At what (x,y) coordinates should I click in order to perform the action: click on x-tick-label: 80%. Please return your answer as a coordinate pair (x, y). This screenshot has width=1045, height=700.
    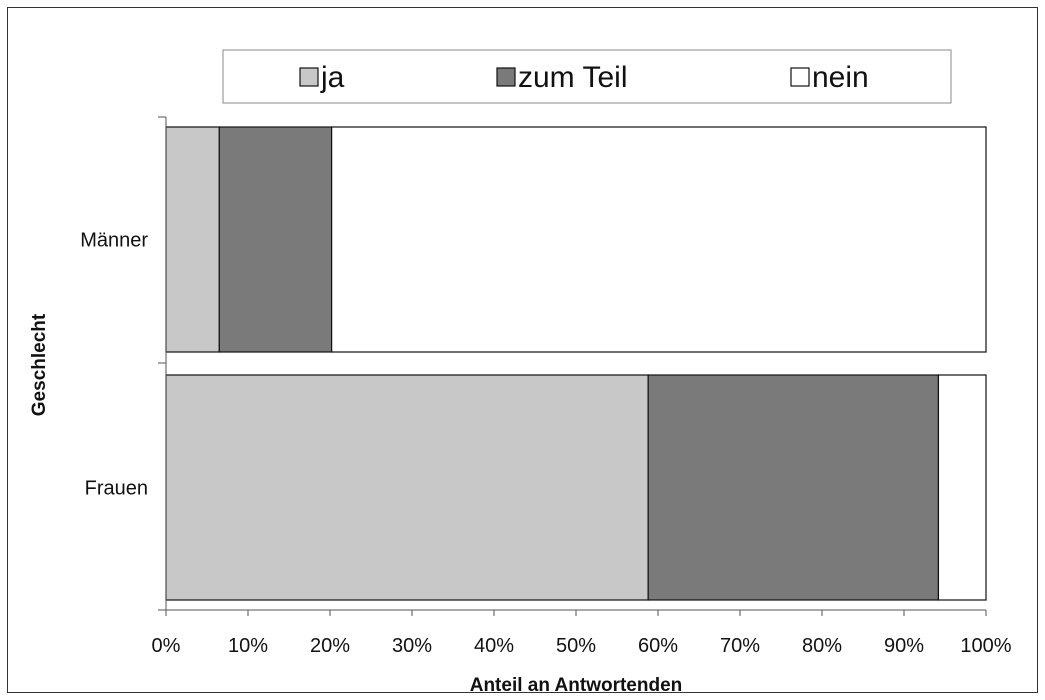
    Looking at the image, I should click on (822, 646).